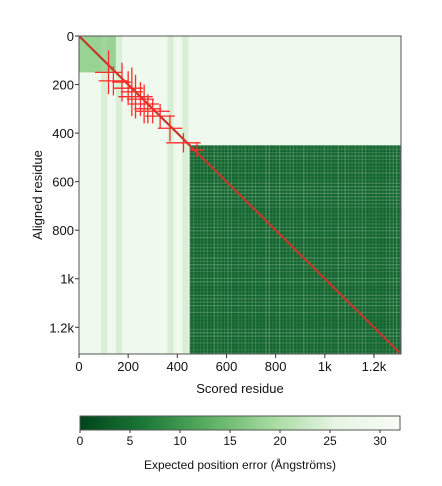 The height and width of the screenshot is (486, 442). I want to click on colorbar-label: Expected position error (Ångströms), so click(240, 464).